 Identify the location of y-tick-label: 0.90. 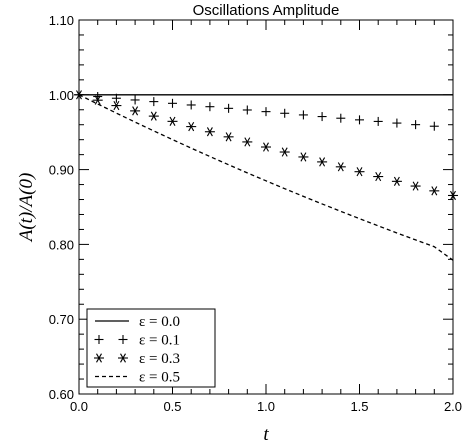
(61, 170).